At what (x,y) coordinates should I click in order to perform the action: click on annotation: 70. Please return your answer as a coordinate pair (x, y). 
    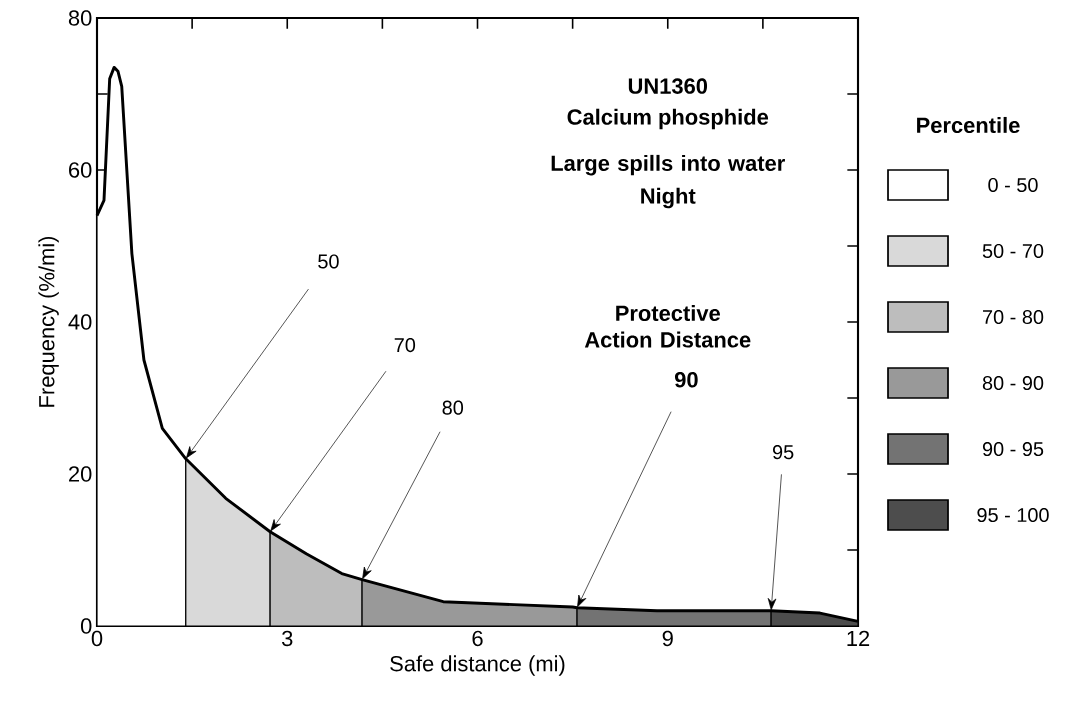
    Looking at the image, I should click on (405, 345).